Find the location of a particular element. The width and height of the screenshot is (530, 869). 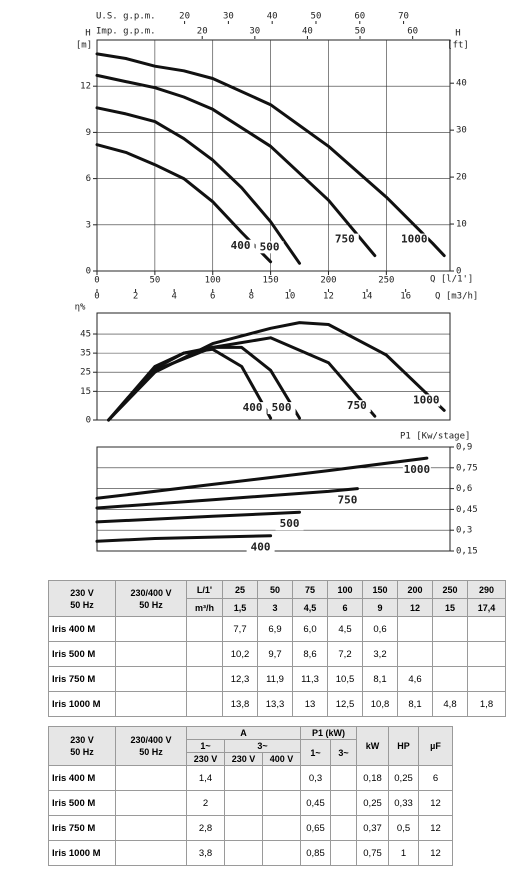

header-cell: 1~ is located at coordinates (315, 752).